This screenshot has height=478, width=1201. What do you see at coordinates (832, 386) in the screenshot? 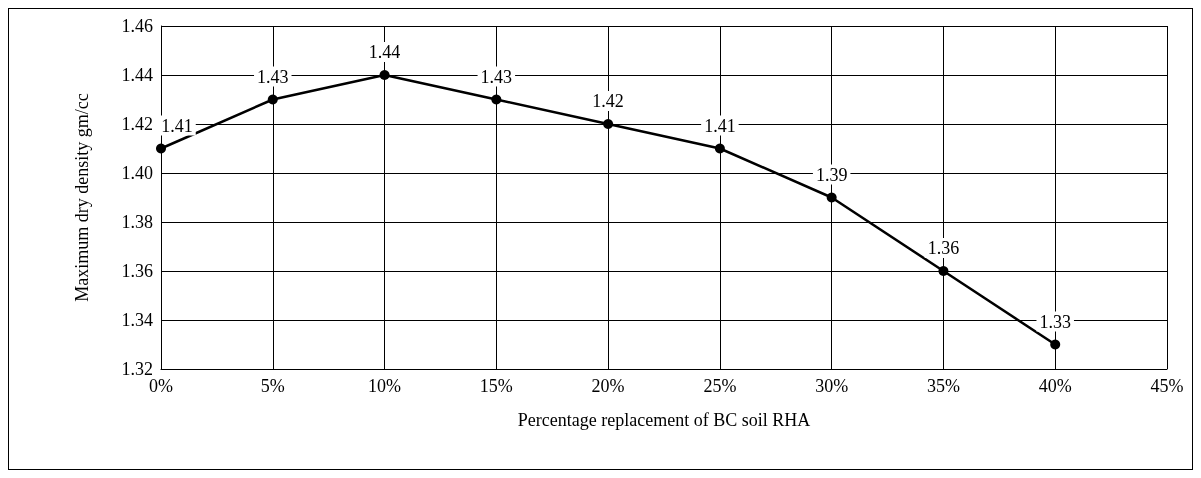
I see `x-tick-label: 30%` at bounding box center [832, 386].